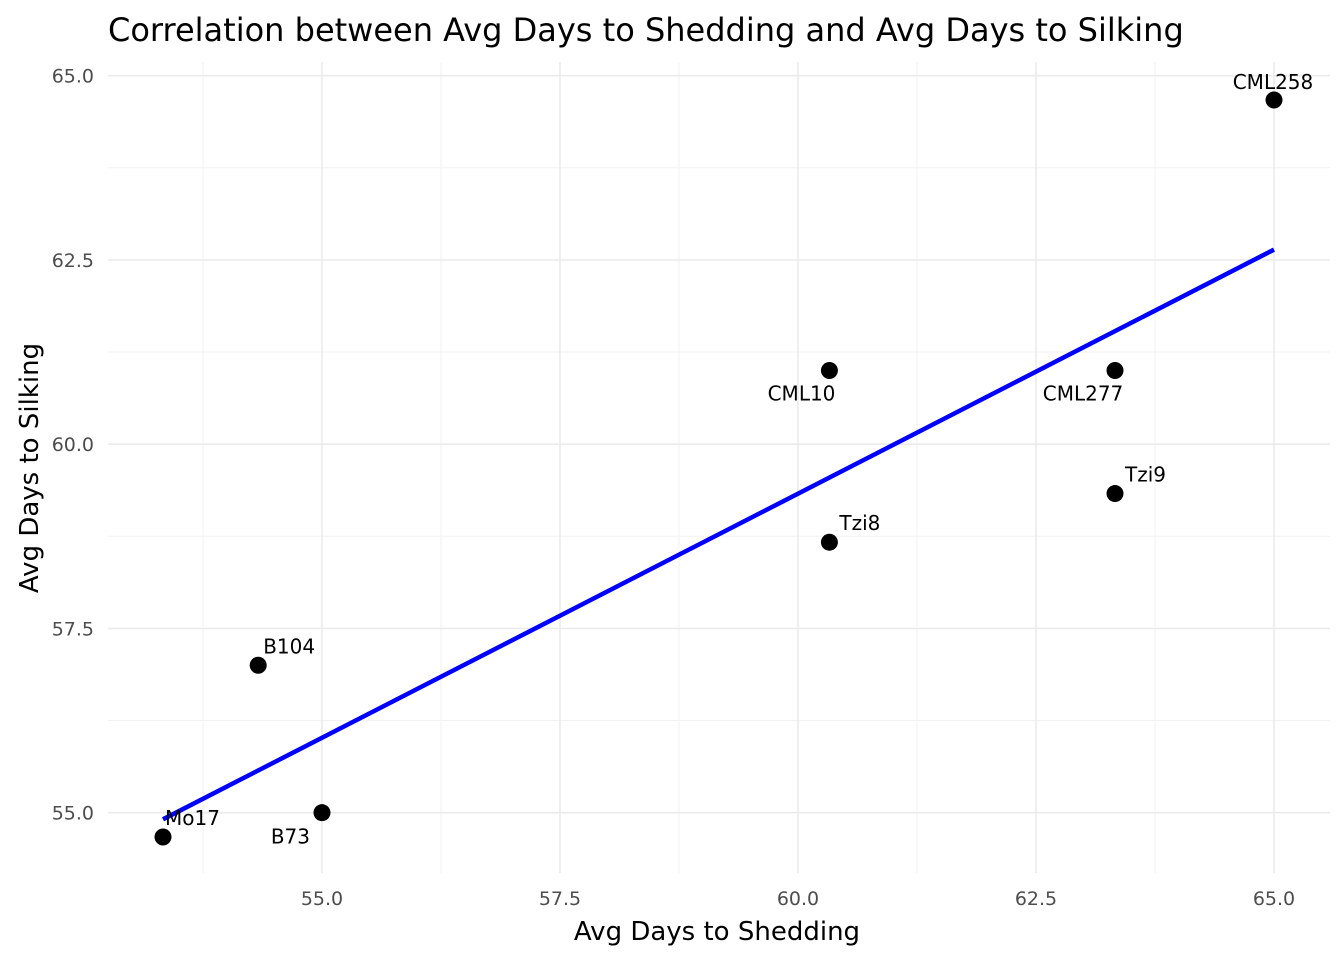  Describe the element at coordinates (1083, 393) in the screenshot. I see `point-label: CML277` at that location.